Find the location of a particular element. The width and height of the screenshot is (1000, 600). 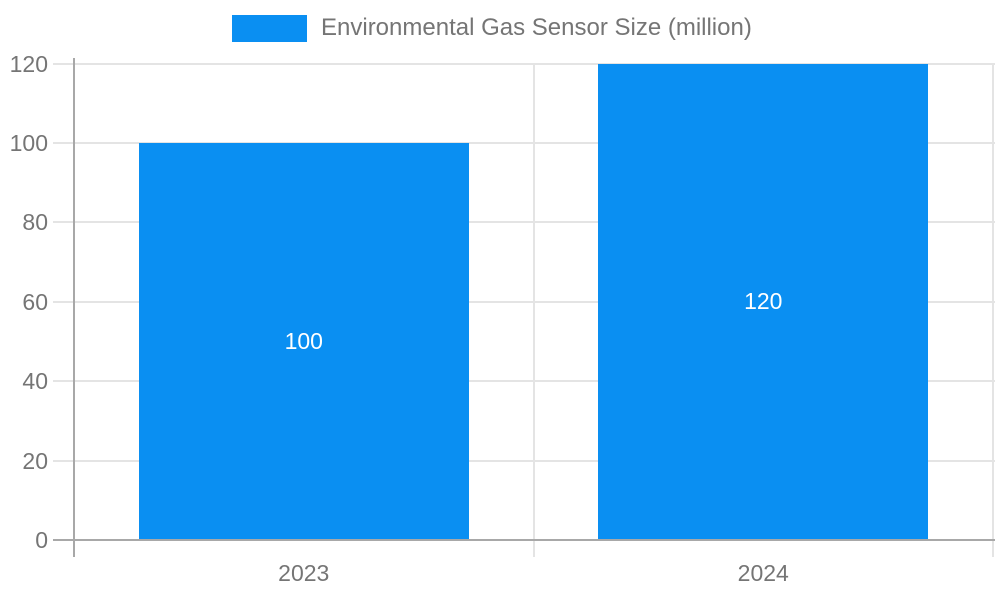

y-axis-tick-label: 100 is located at coordinates (28, 142).